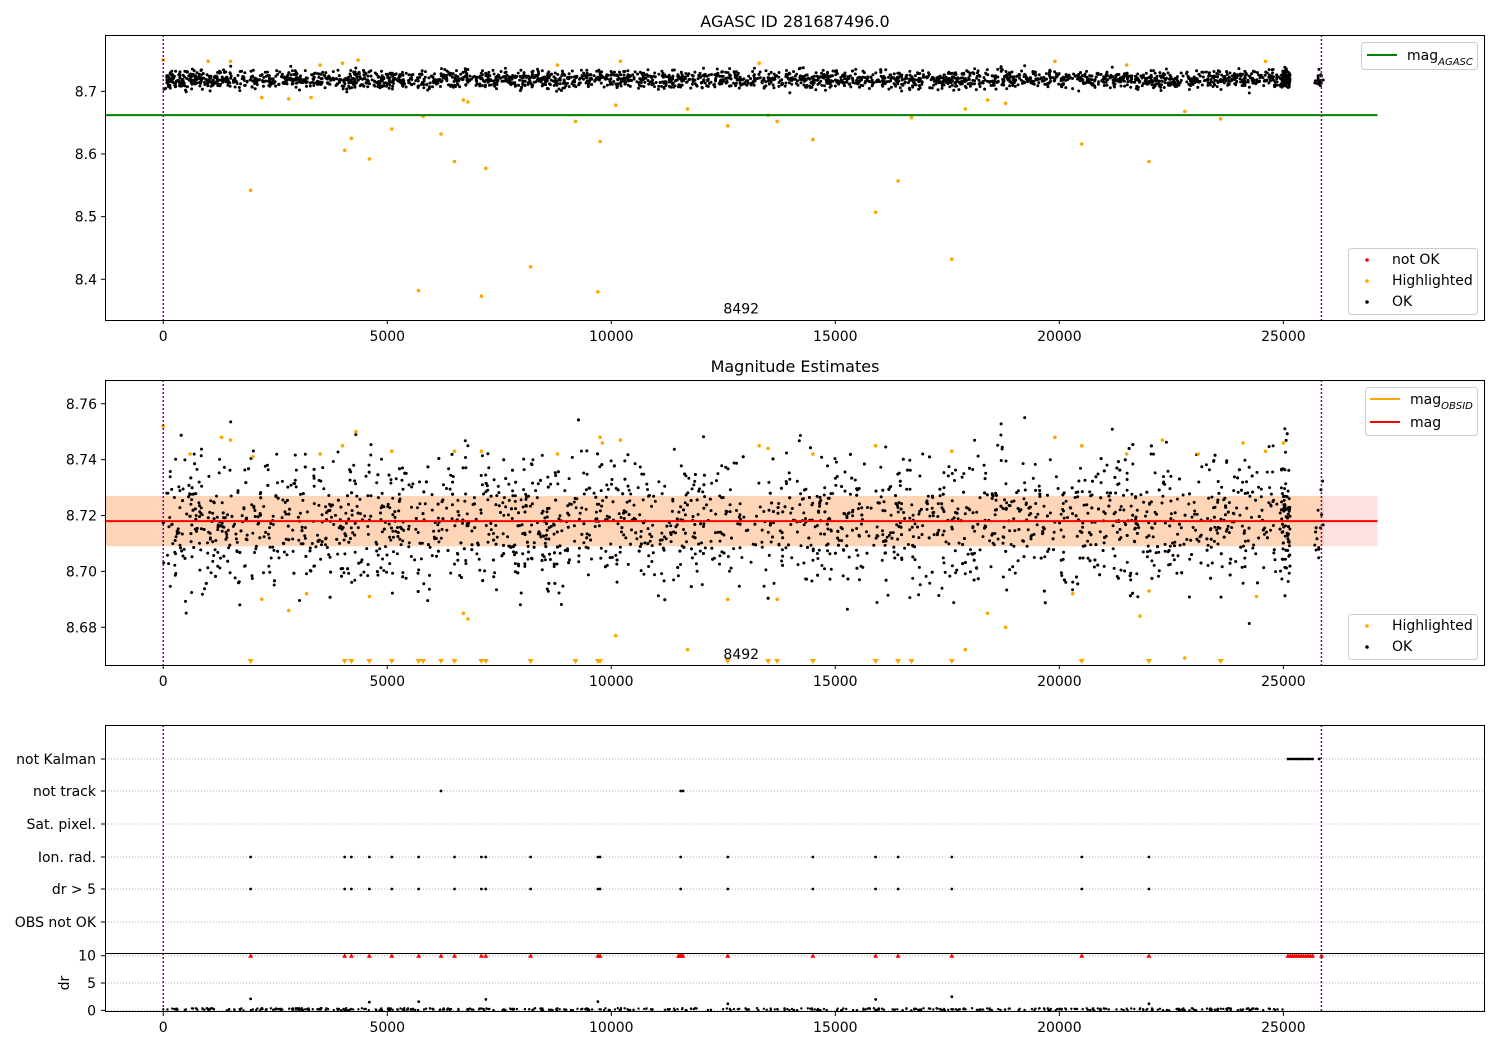 This screenshot has width=1500, height=1050. I want to click on highlighted-point, so click(1055, 61).